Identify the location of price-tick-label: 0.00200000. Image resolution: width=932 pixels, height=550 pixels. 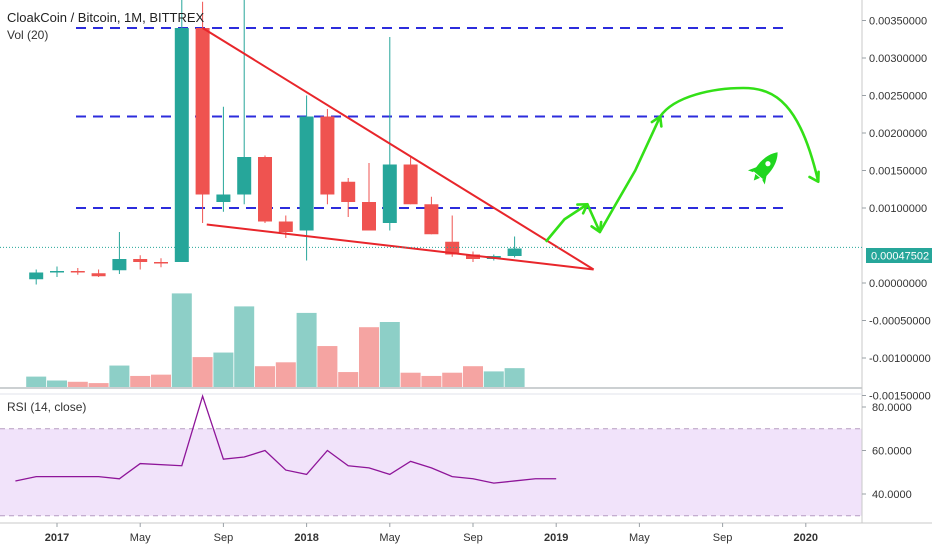
(898, 134).